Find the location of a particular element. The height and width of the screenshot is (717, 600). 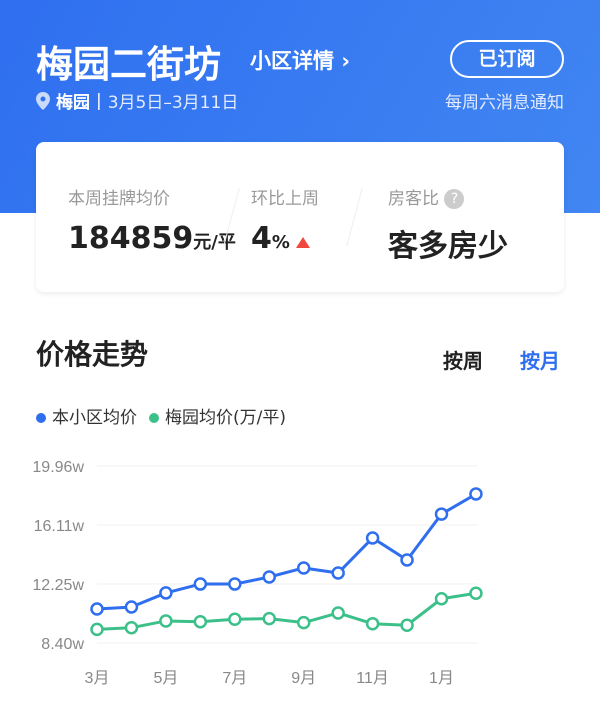

avg-price-stat: 本周挂牌均价 184859元/平 is located at coordinates (152, 220).